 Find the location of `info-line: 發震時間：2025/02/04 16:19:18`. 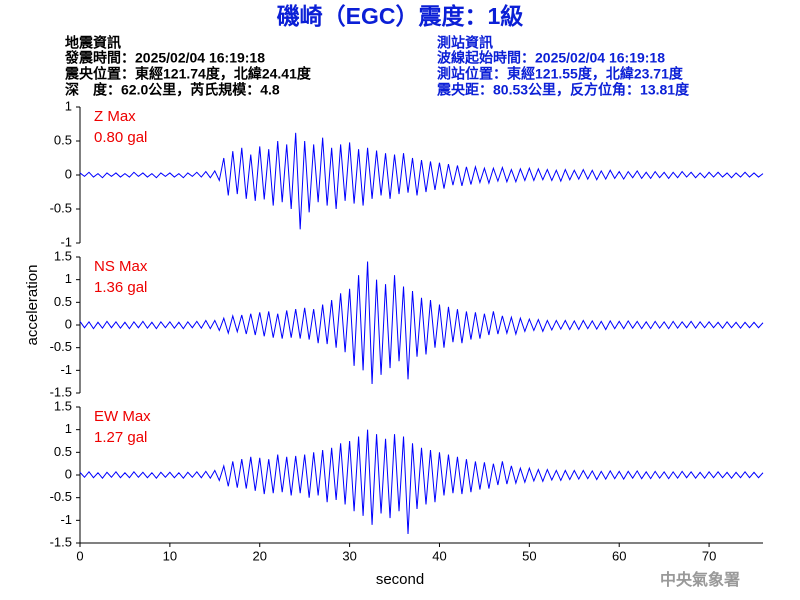

info-line: 發震時間：2025/02/04 16:19:18 is located at coordinates (164, 58).